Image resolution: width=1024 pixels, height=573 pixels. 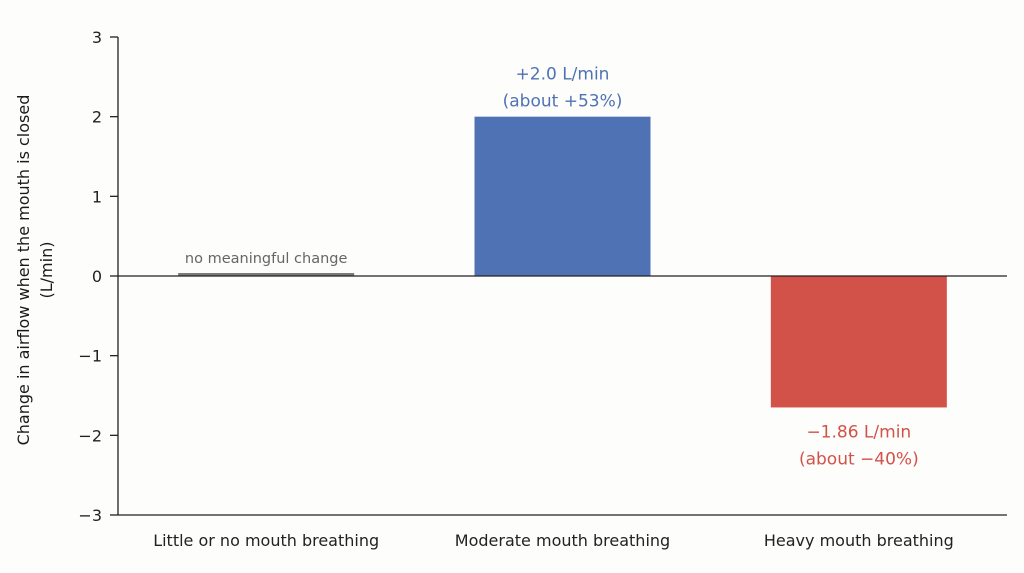 What do you see at coordinates (97, 37) in the screenshot?
I see `y-tick-label: 3` at bounding box center [97, 37].